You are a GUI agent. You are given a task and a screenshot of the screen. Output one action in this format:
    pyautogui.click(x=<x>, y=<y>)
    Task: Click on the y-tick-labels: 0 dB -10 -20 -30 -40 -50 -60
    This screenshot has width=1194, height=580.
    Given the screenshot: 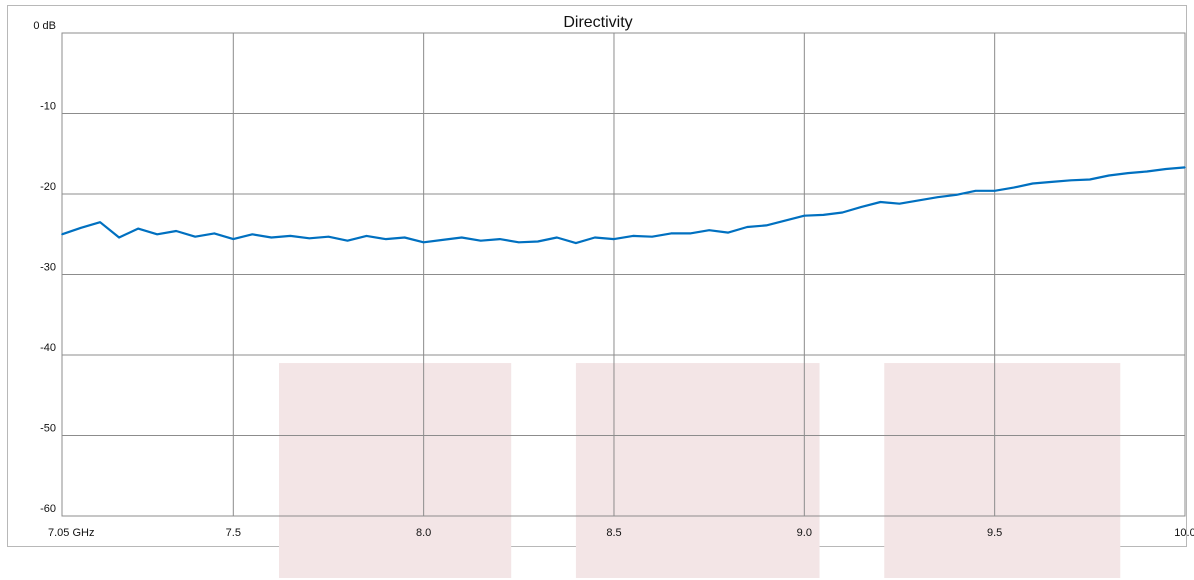 What is the action you would take?
    pyautogui.click(x=44, y=267)
    